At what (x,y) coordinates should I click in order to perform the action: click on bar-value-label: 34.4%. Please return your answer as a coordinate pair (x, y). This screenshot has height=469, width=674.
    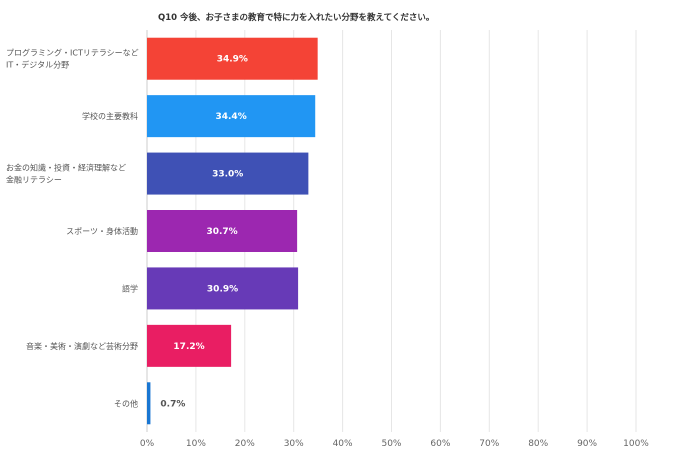
    Looking at the image, I should click on (230, 117).